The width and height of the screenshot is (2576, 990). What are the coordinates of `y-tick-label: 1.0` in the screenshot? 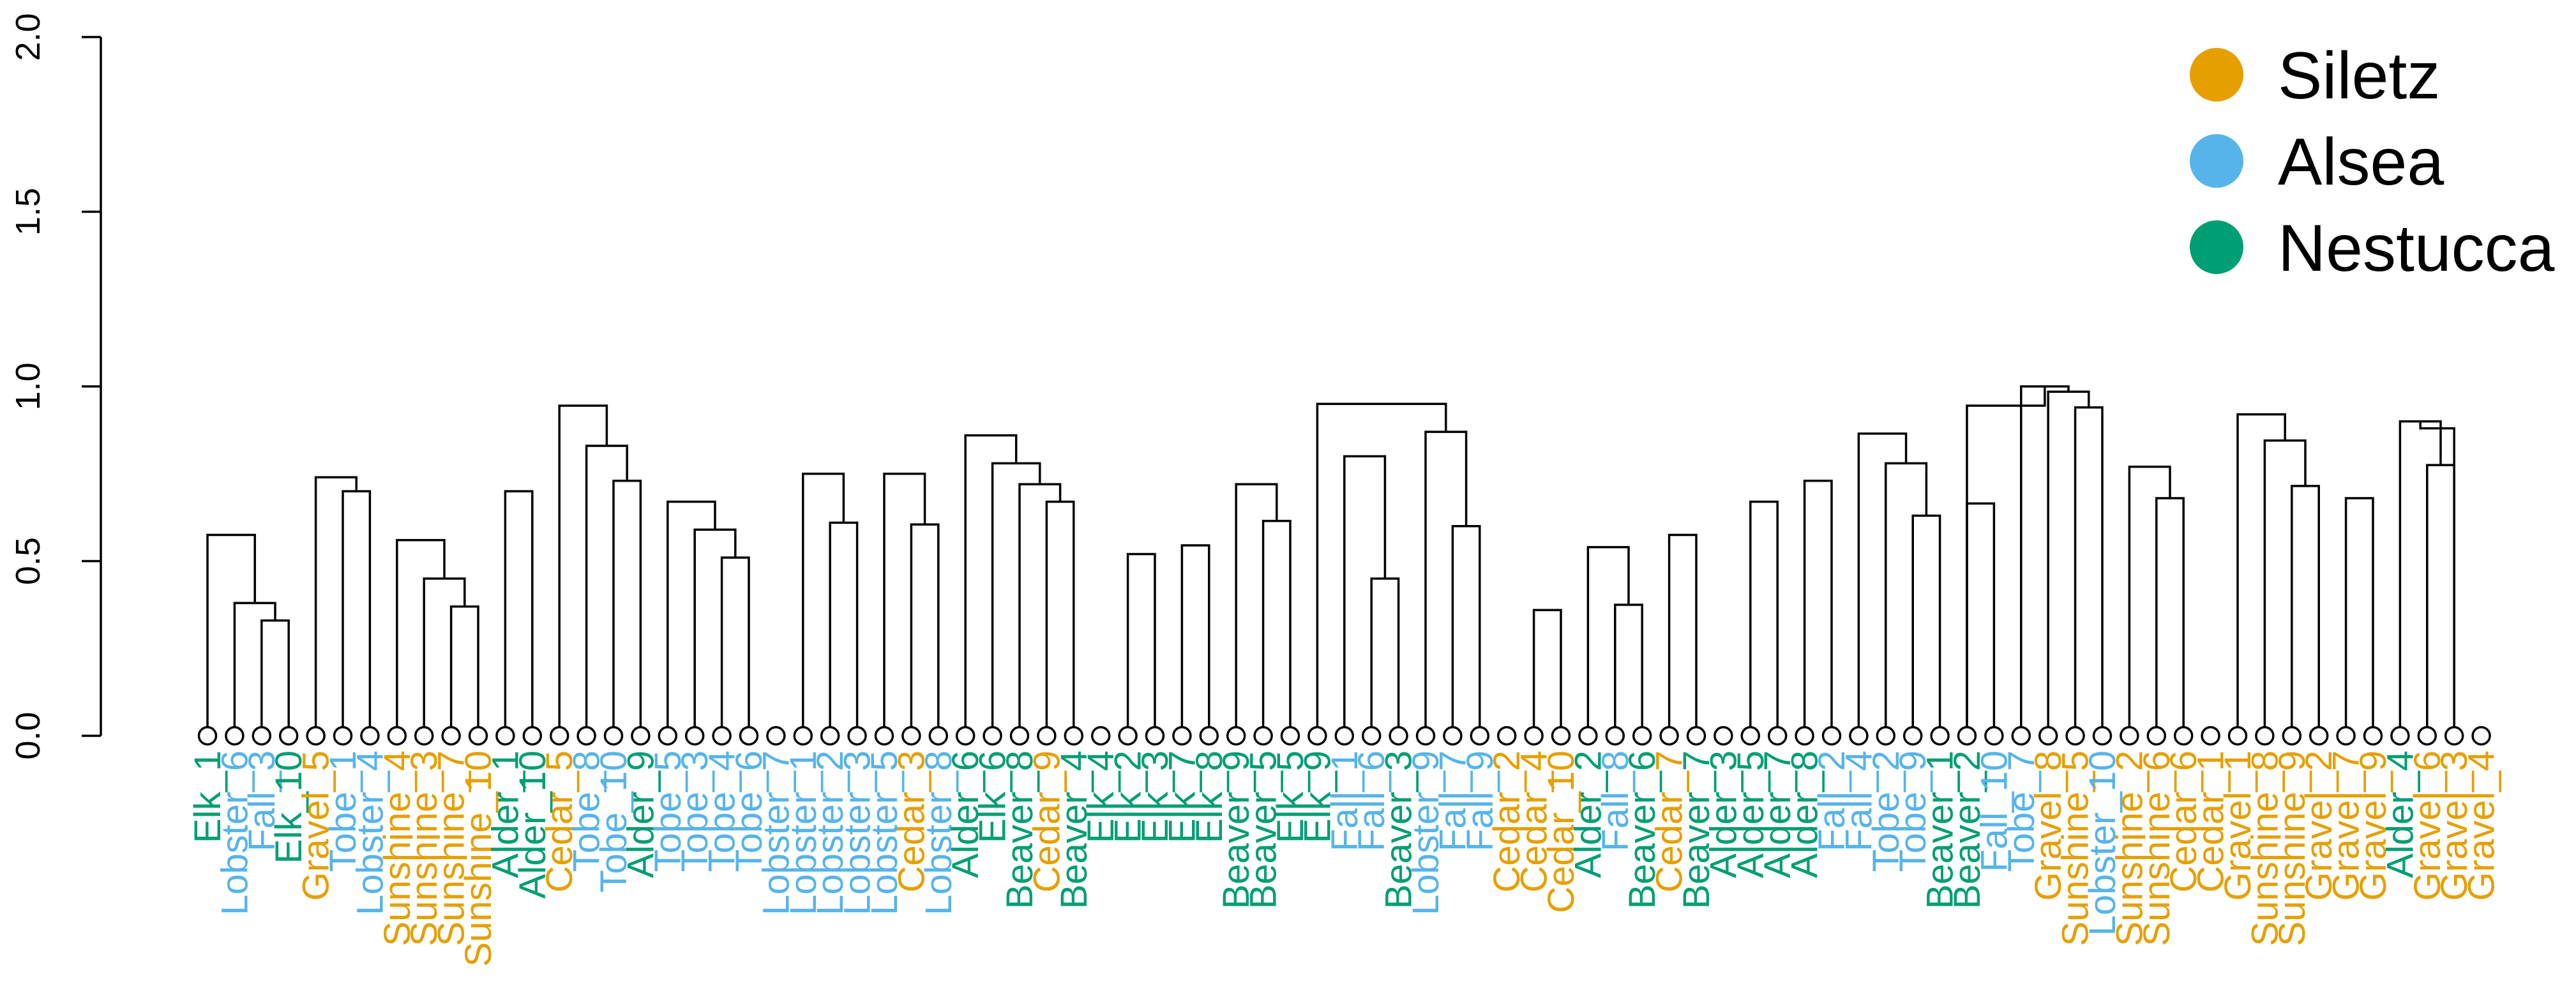 It's located at (28, 386).